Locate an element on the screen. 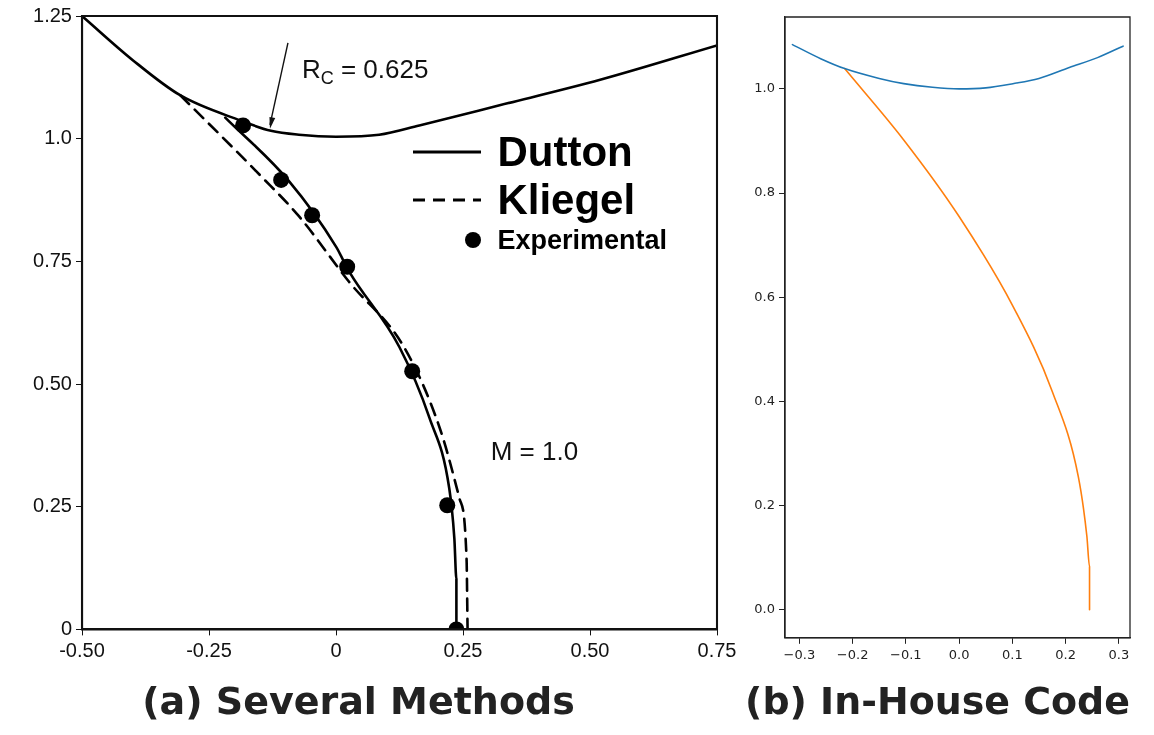 Image resolution: width=1154 pixels, height=735 pixels. x-tick-label: 0.1 is located at coordinates (1012, 654).